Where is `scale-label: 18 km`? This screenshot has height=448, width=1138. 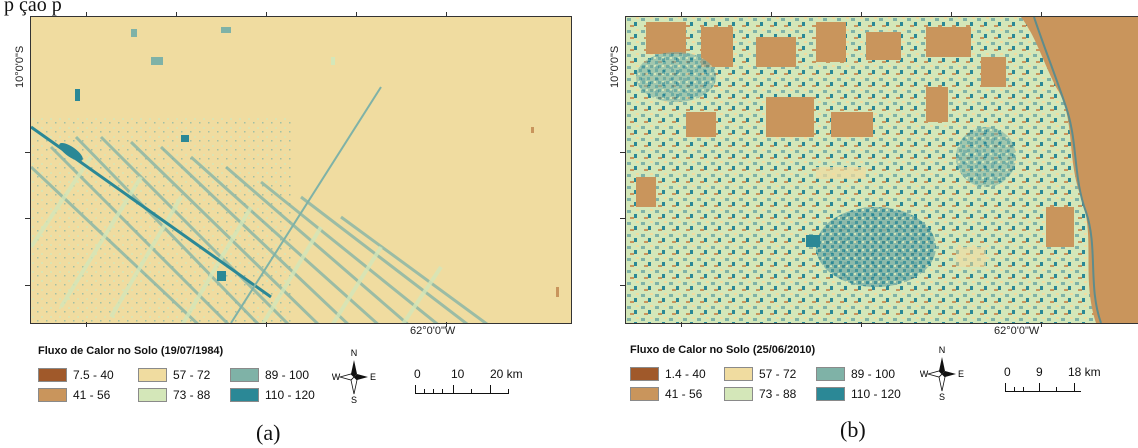 scale-label: 18 km is located at coordinates (1084, 372).